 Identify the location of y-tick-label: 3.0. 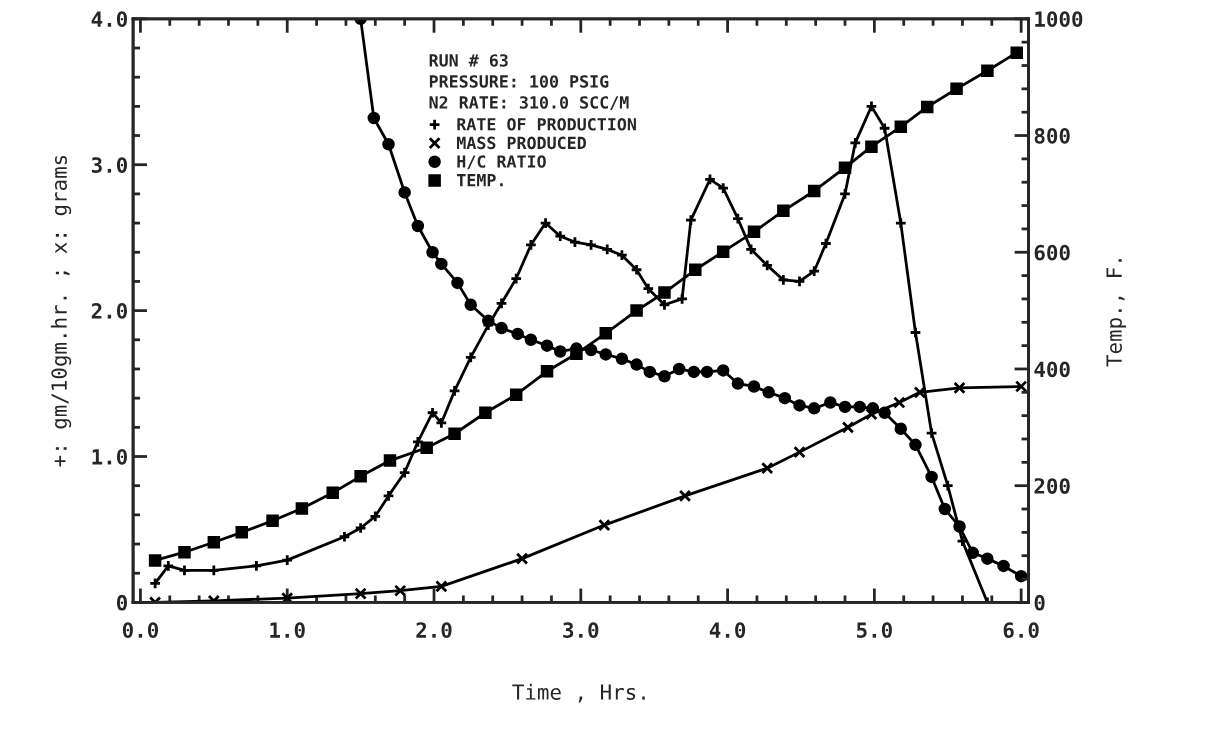
(109, 165).